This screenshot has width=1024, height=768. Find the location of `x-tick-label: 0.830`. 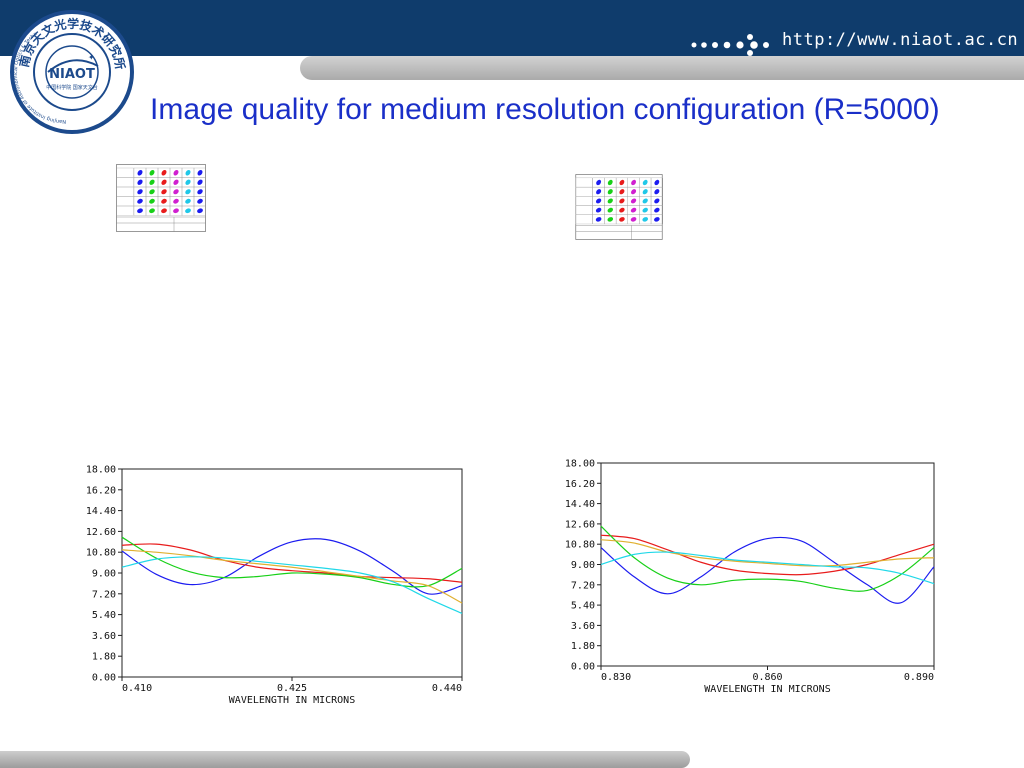

x-tick-label: 0.830 is located at coordinates (616, 677).